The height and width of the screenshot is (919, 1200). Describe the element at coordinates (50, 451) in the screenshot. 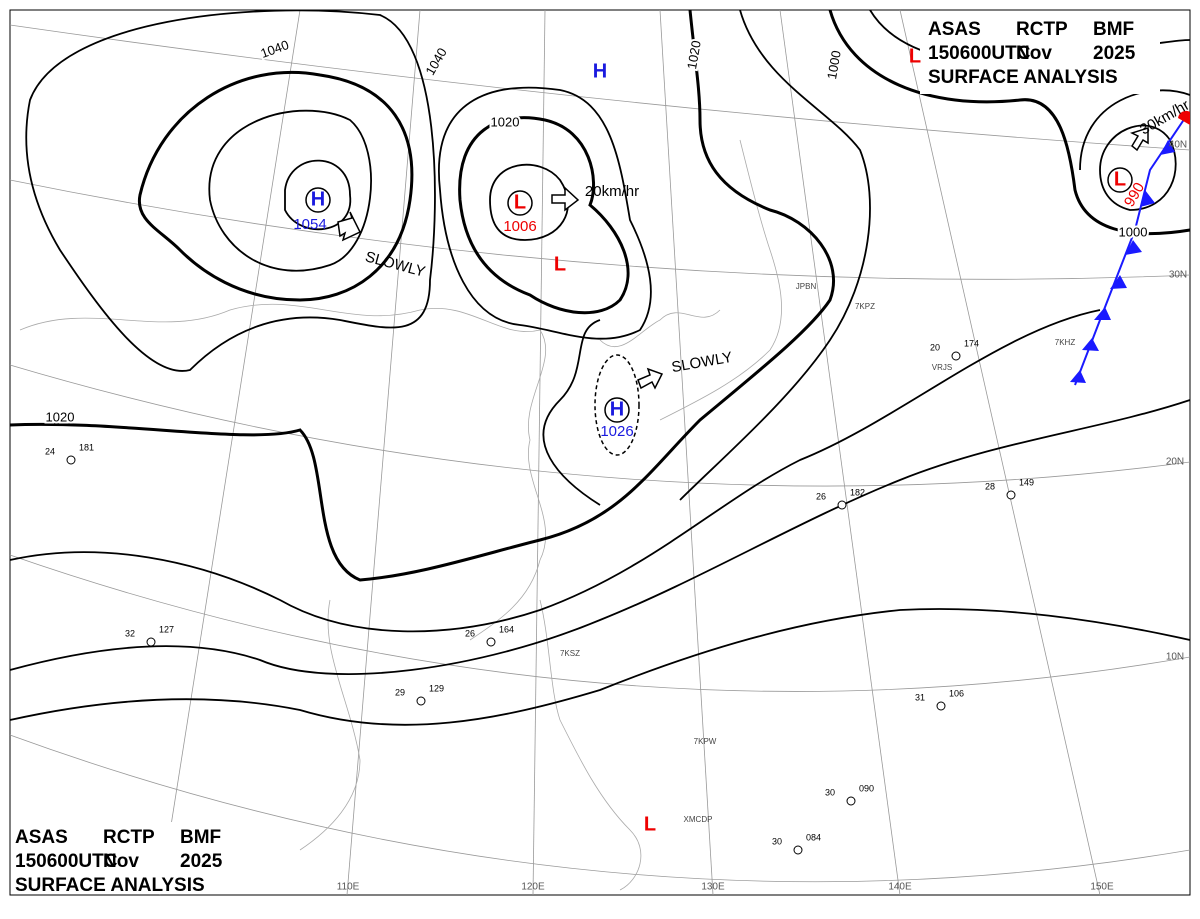

I see `station-temp: 24` at that location.